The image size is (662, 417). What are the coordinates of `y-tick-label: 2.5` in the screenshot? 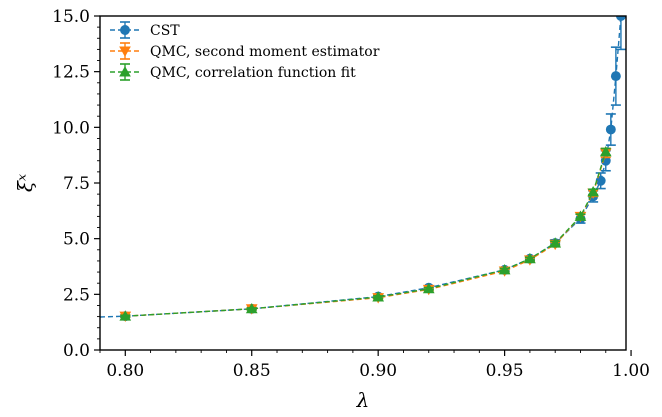 It's located at (76, 295).